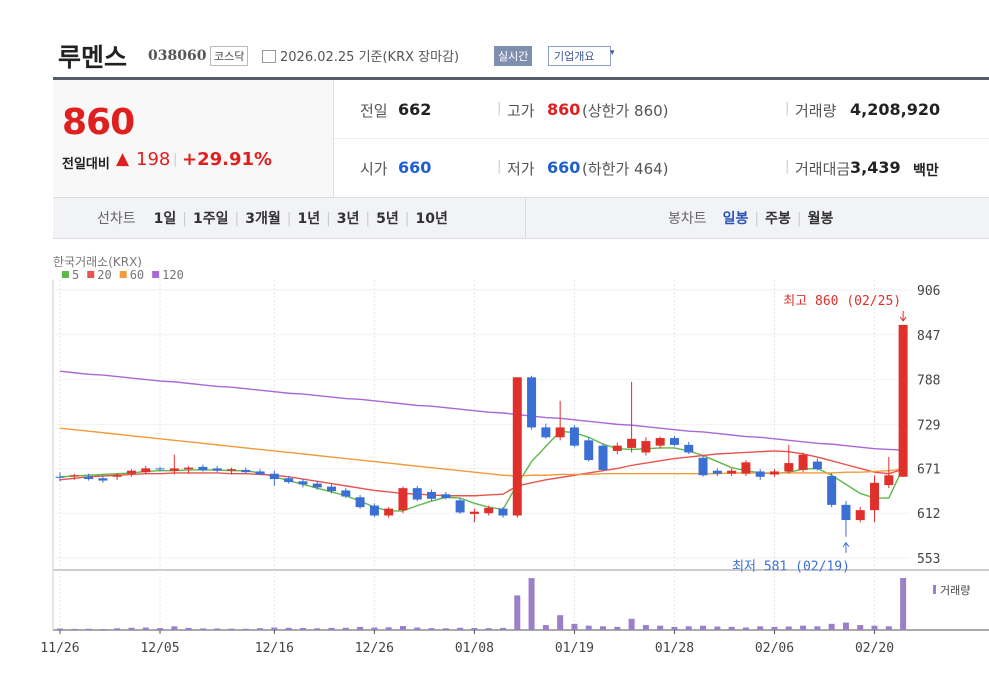 The image size is (989, 685). Describe the element at coordinates (348, 219) in the screenshot. I see `period-tab: 3년` at that location.